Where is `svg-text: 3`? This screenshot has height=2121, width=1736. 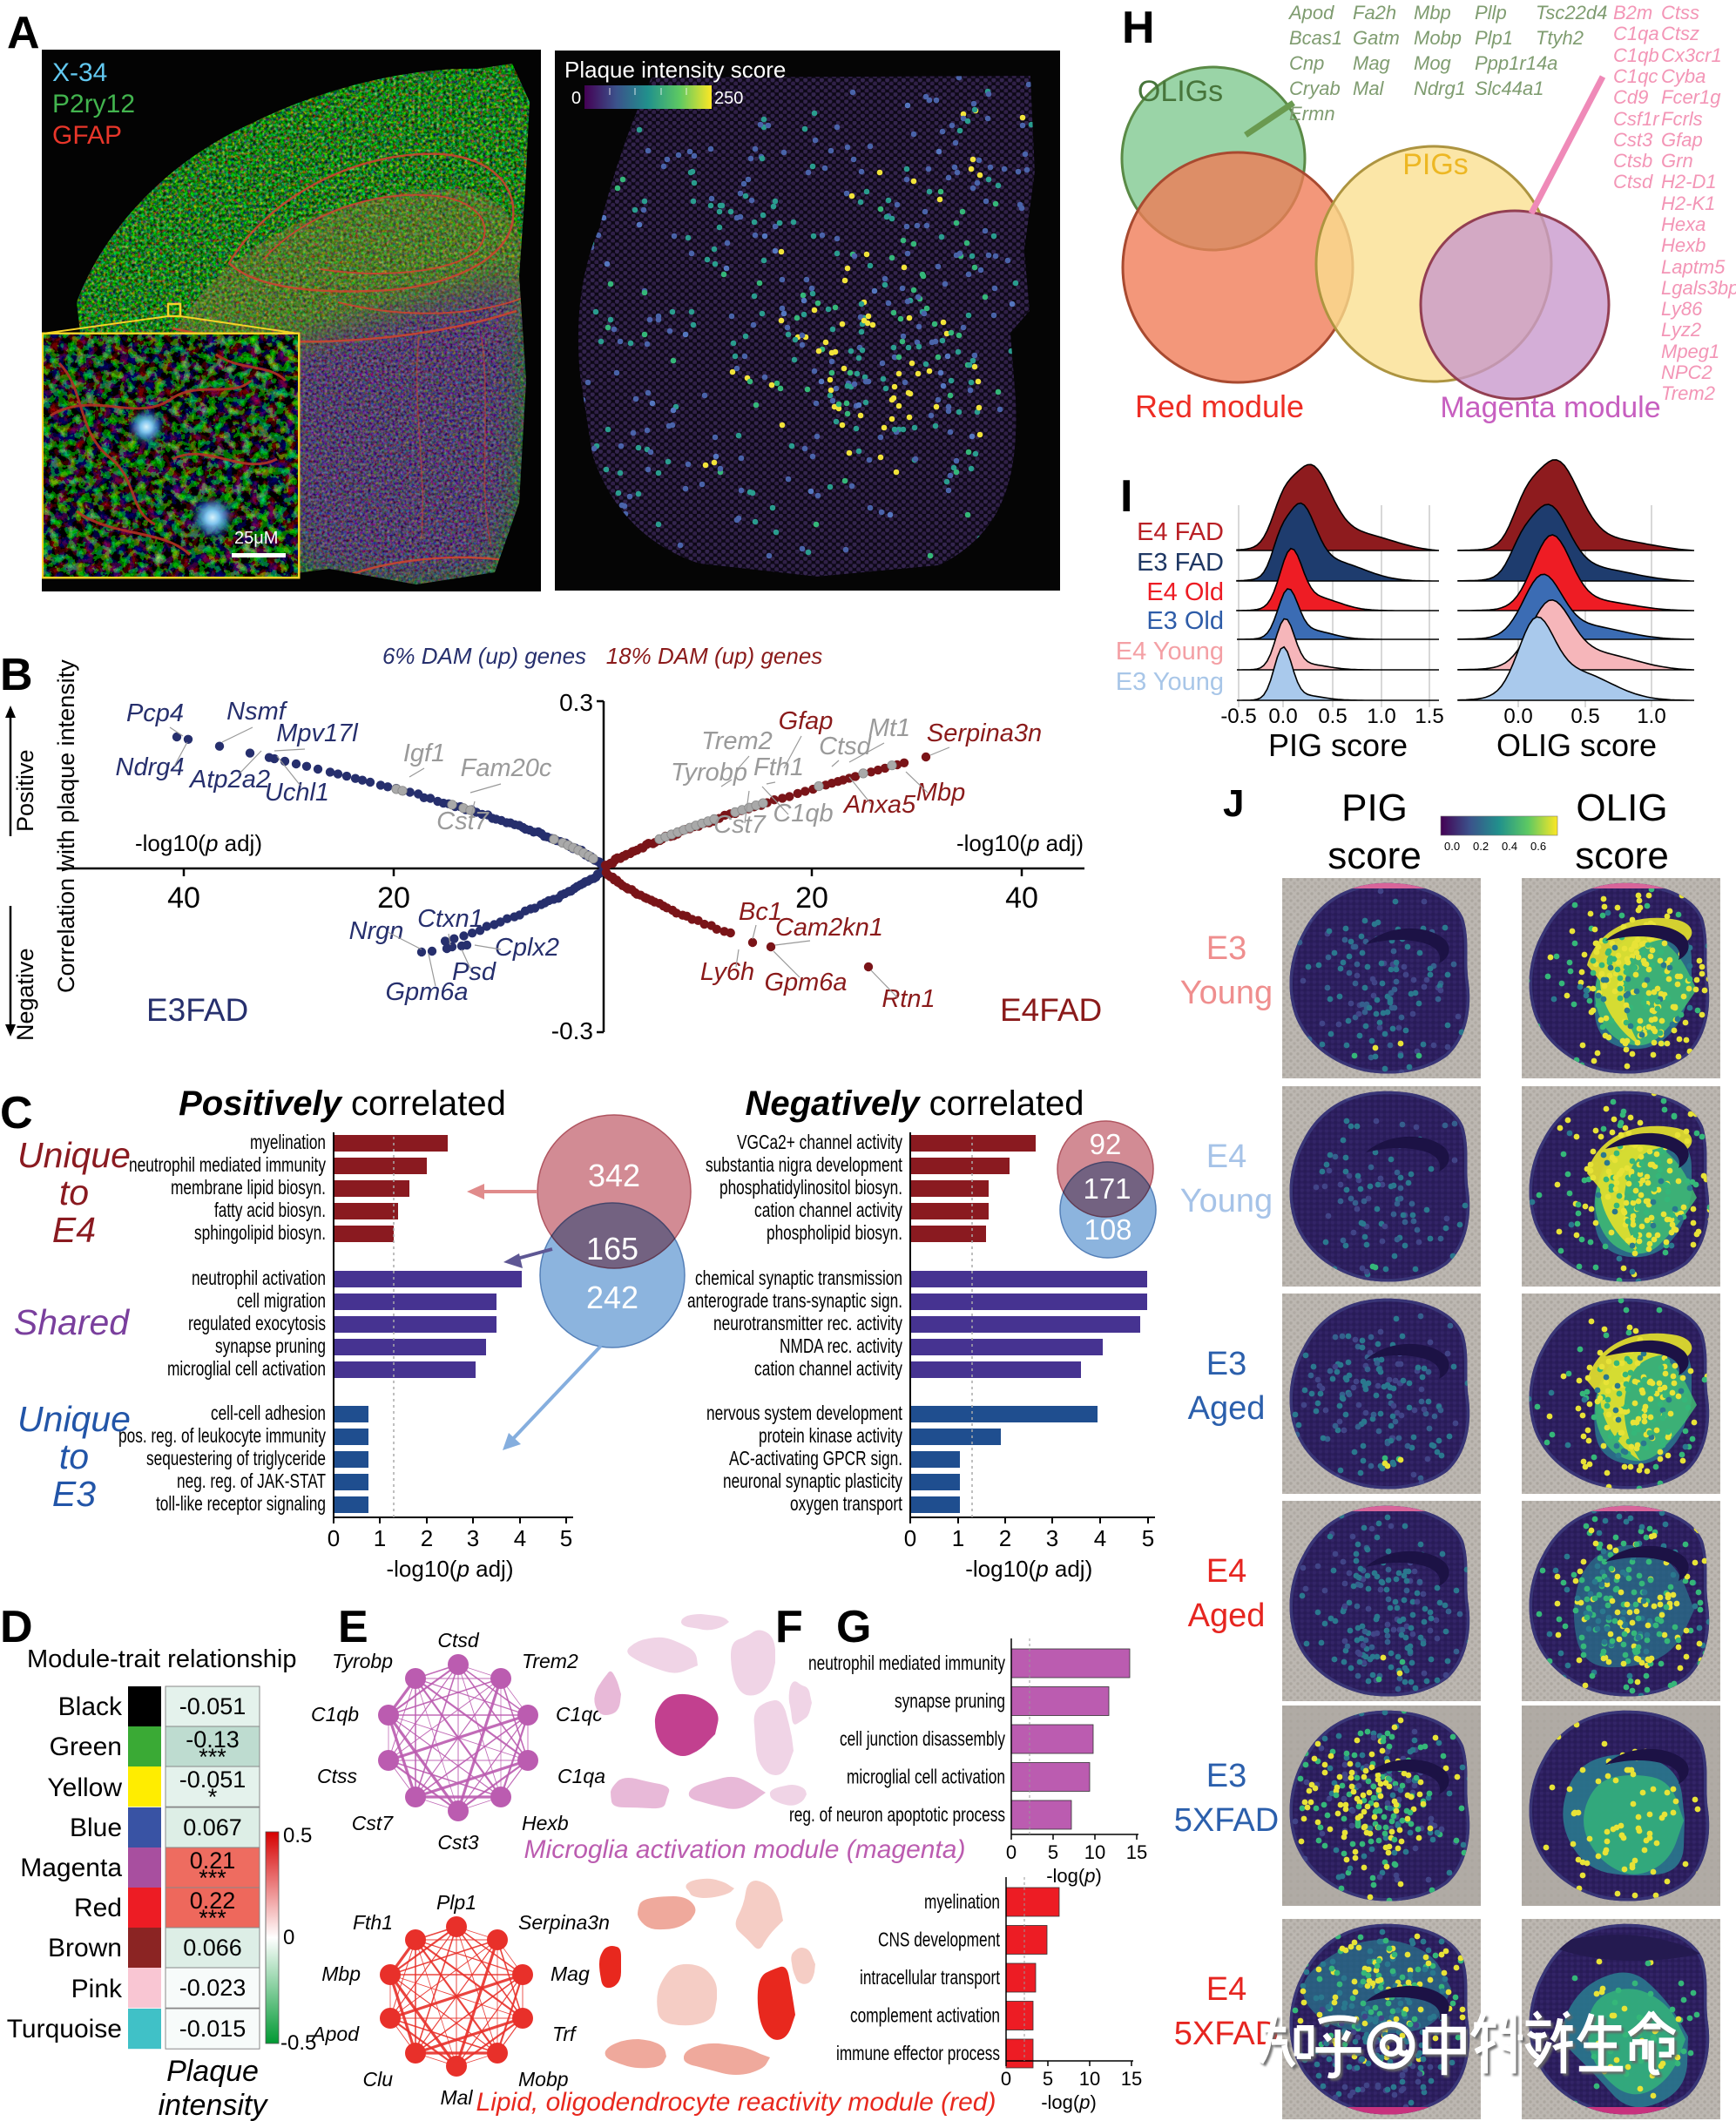
svg-text: 3 is located at coordinates (1052, 1538).